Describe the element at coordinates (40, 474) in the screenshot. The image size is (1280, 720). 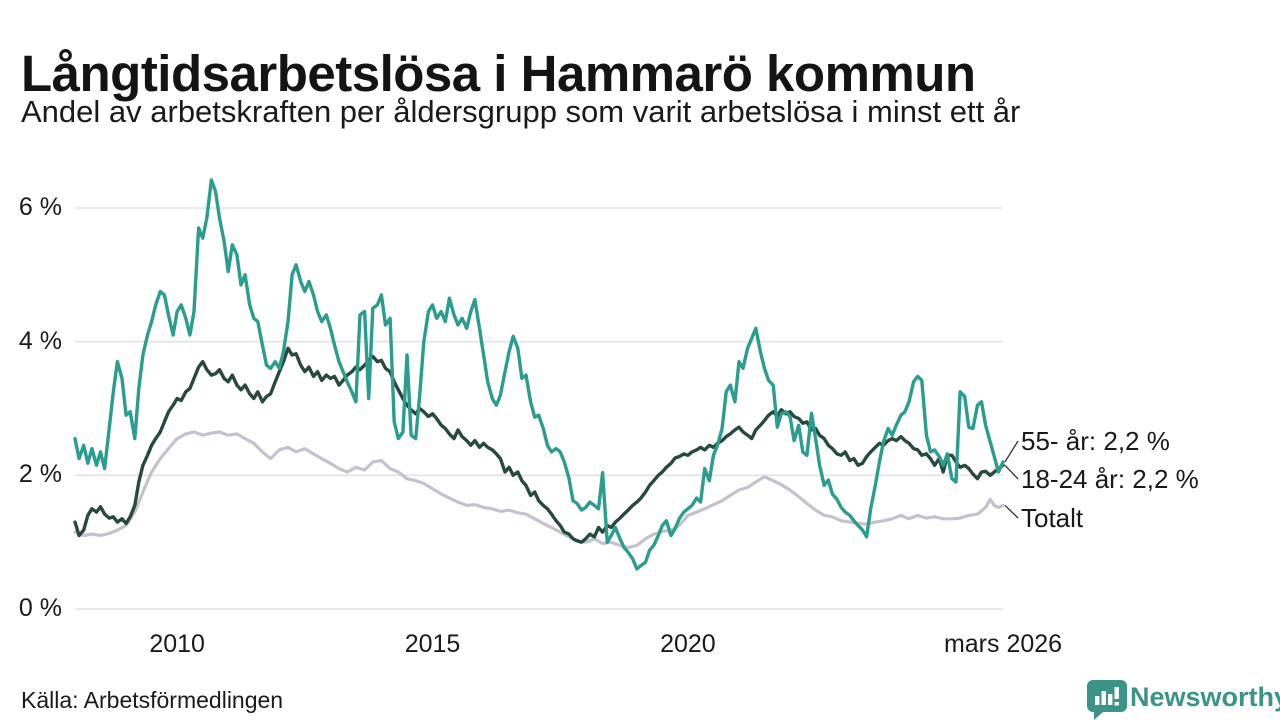
I see `y-axis-tick-label: 2 %` at that location.